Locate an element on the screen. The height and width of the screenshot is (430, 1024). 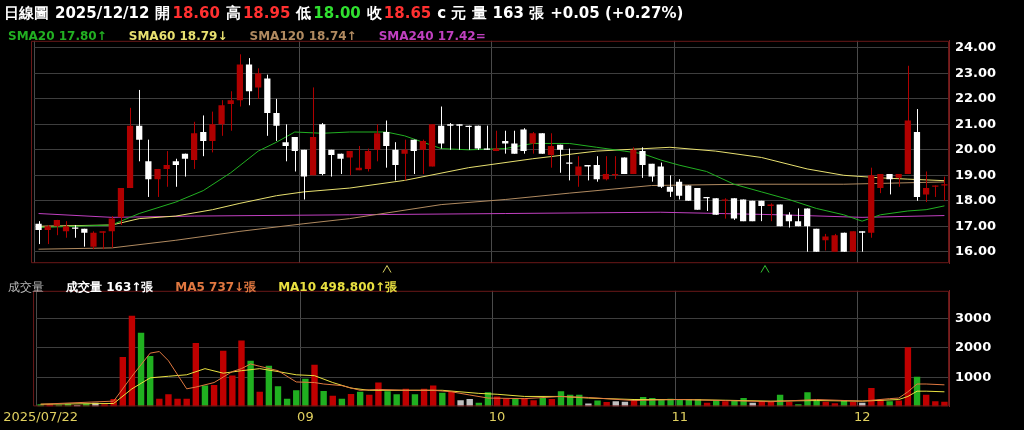
text: SMA60 18.79↓ is located at coordinates (178, 36).